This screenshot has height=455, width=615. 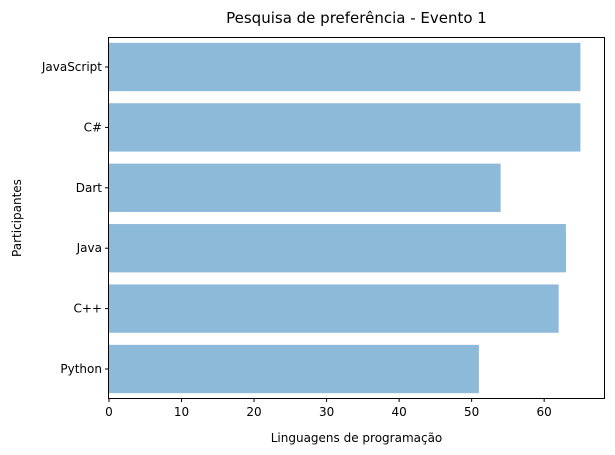 What do you see at coordinates (75, 218) in the screenshot?
I see `y-axis-ticks: Python C++ Java Dart C# JavaScript` at bounding box center [75, 218].